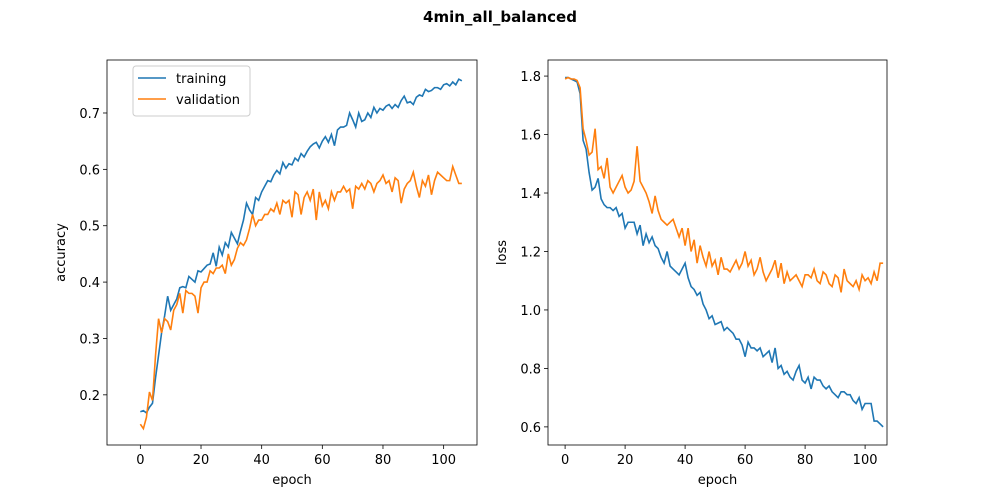  What do you see at coordinates (530, 77) in the screenshot?
I see `y-tick-label: 1.8` at bounding box center [530, 77].